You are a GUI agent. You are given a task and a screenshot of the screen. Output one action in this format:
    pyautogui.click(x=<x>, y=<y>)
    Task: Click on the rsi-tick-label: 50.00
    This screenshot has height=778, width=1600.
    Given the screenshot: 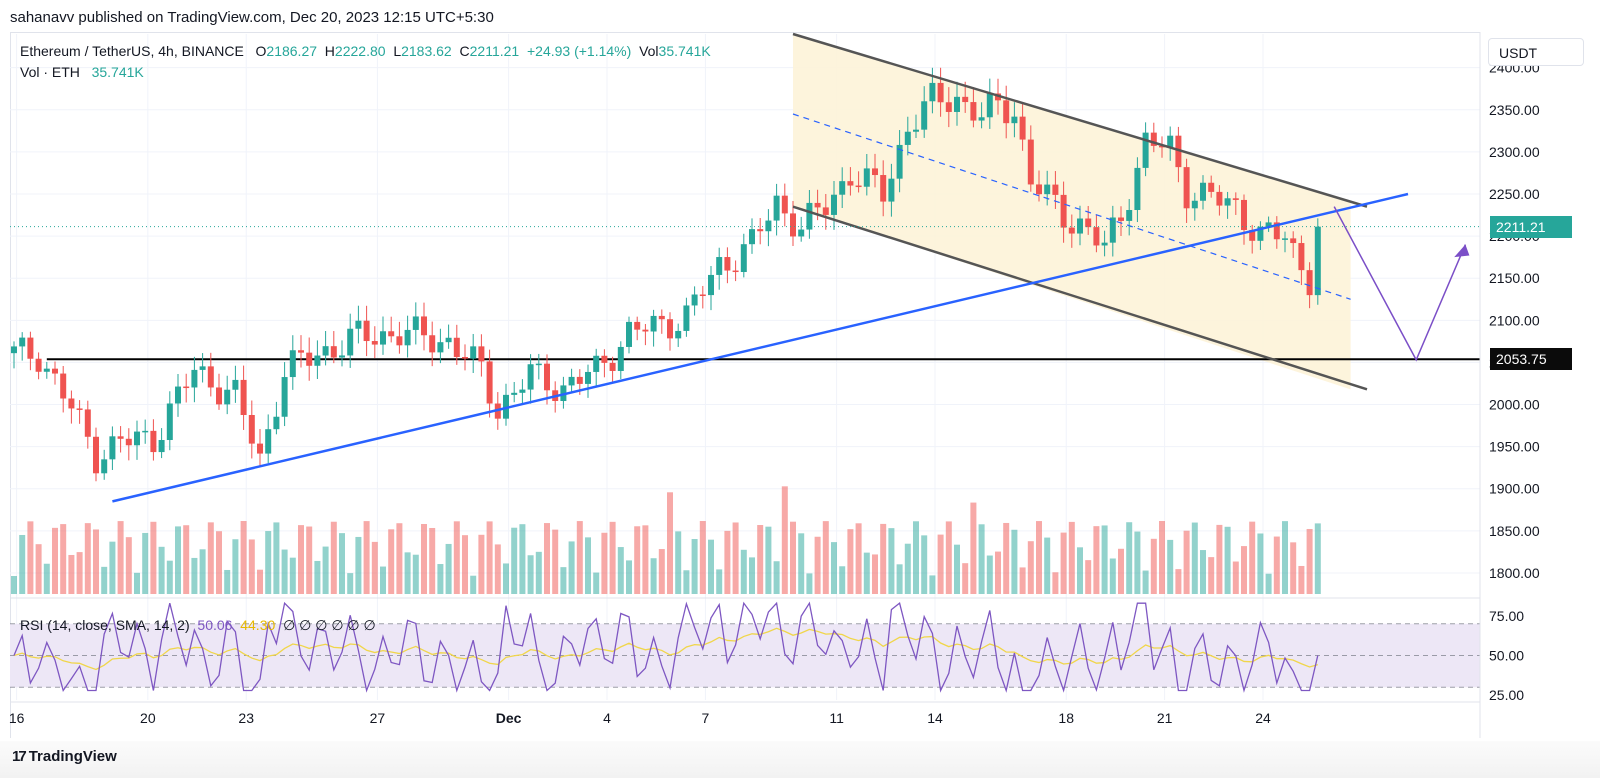 What is the action you would take?
    pyautogui.click(x=1506, y=656)
    